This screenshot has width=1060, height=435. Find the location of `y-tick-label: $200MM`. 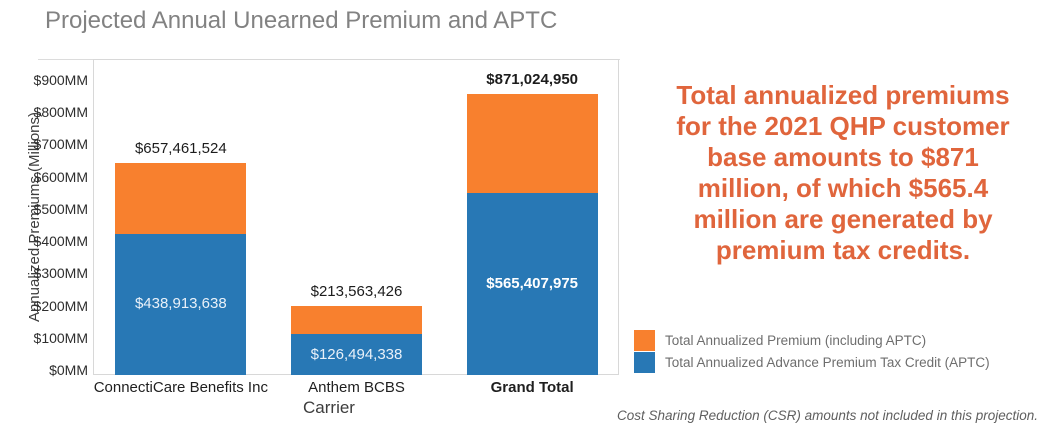

y-tick-label: $200MM is located at coordinates (60, 305).